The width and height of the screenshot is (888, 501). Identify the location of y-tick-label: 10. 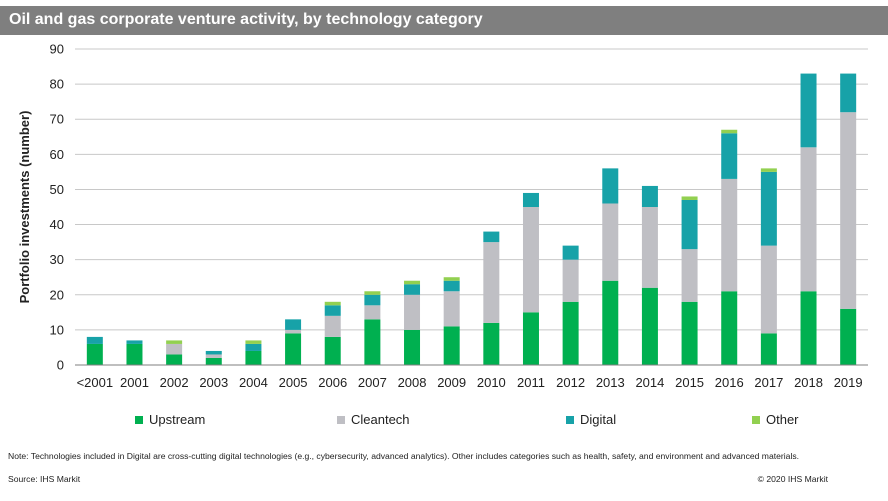
(57, 329).